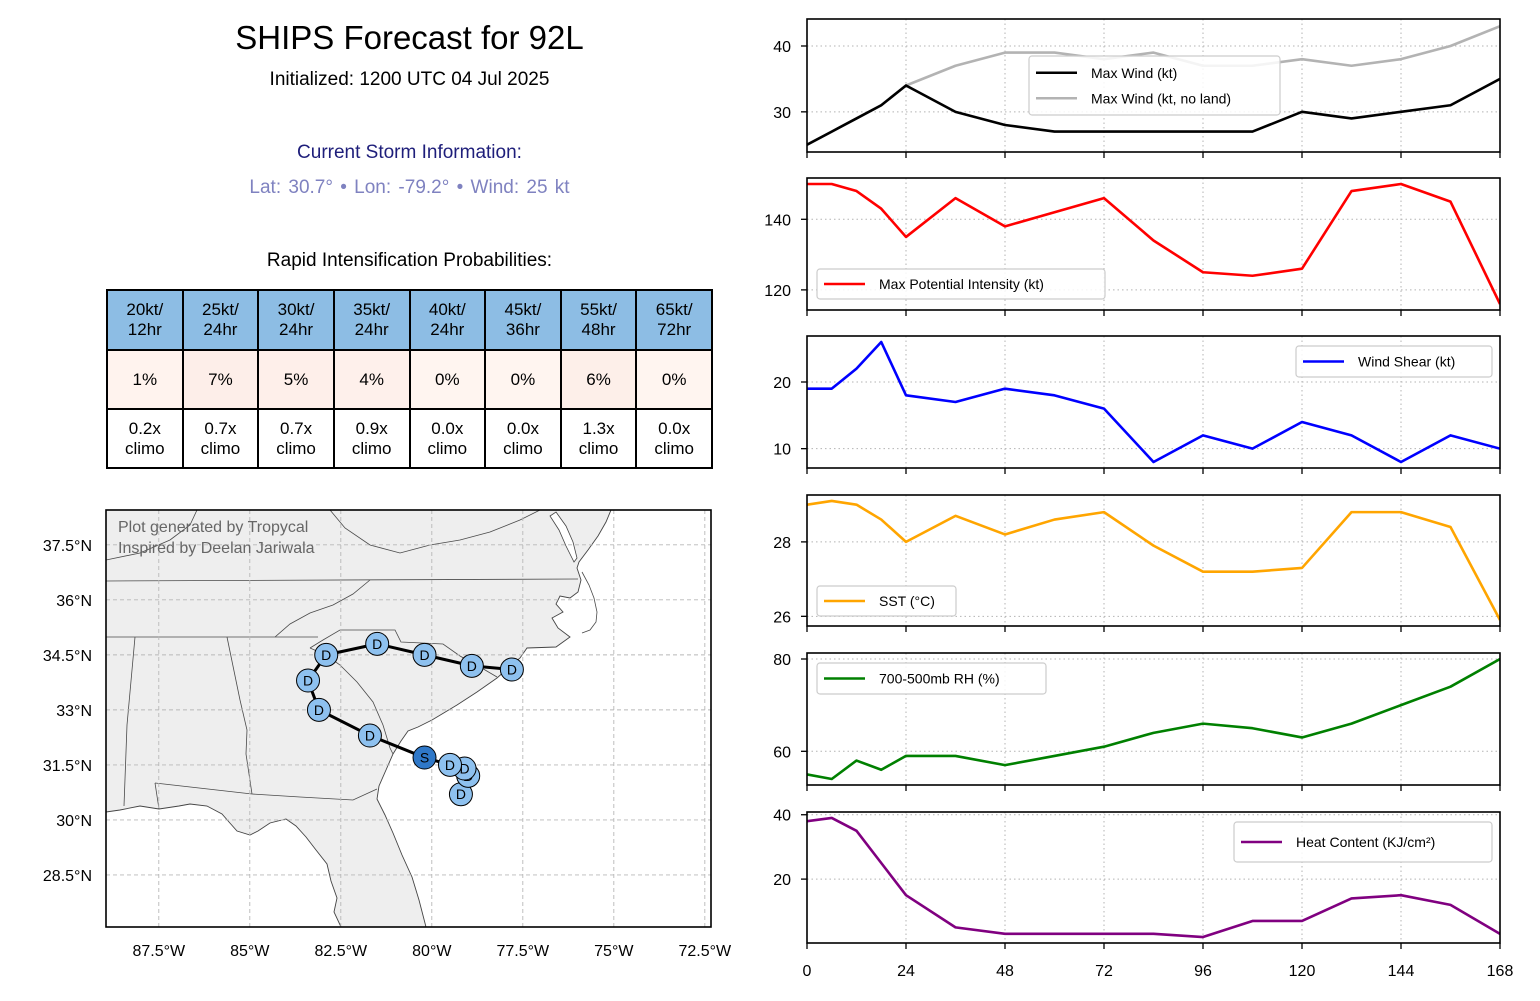 The height and width of the screenshot is (1001, 1540). I want to click on ri-header-cell: 65kt/72hr, so click(674, 320).